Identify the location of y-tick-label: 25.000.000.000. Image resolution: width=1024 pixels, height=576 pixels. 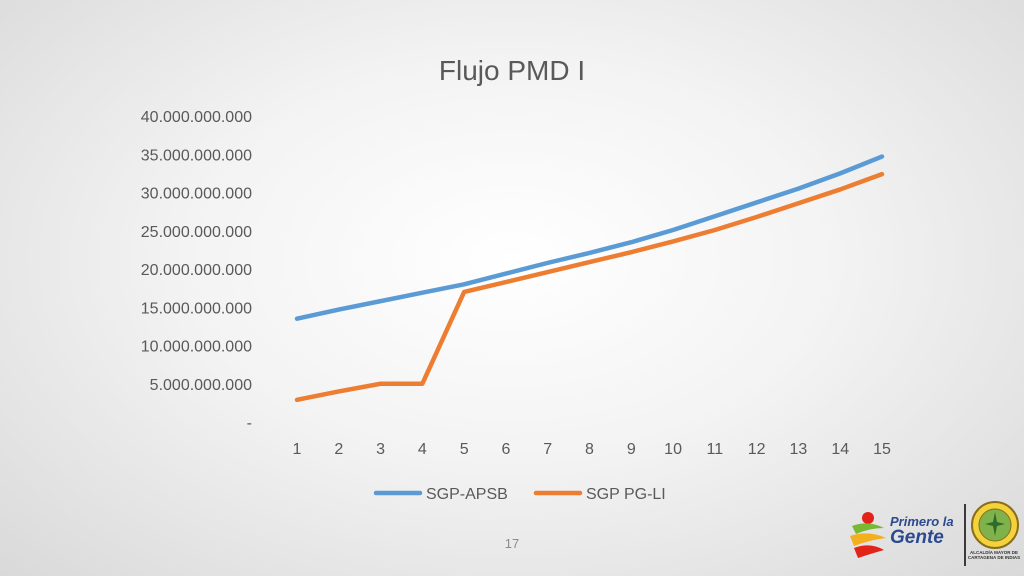
(196, 232).